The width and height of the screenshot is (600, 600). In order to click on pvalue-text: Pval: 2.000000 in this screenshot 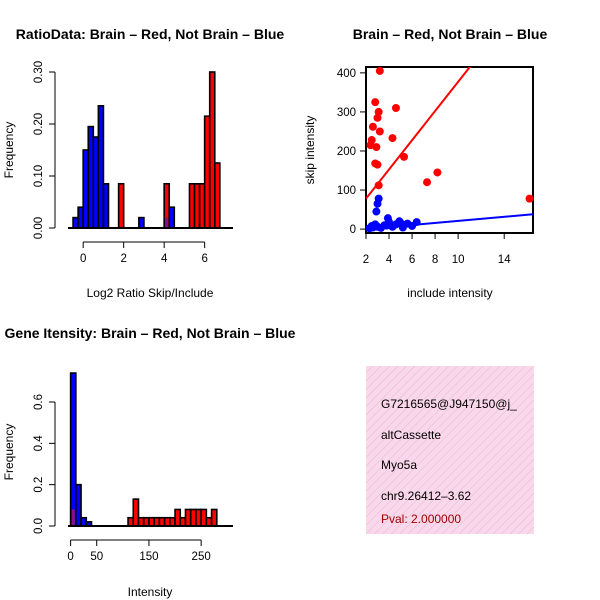, I will do `click(421, 519)`.